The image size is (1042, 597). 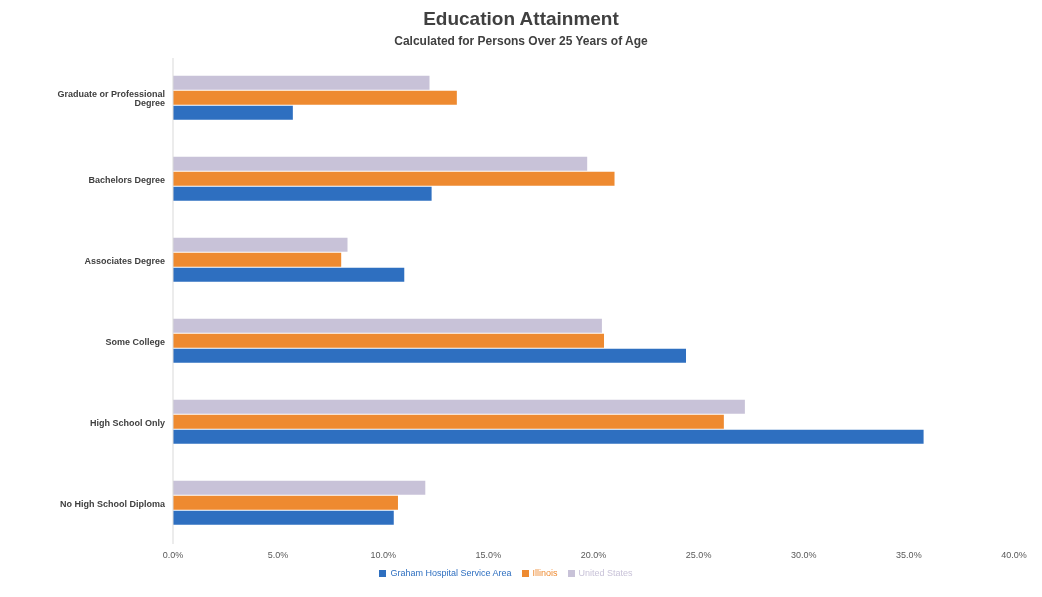 What do you see at coordinates (698, 555) in the screenshot?
I see `x-tick-label: 25.0%` at bounding box center [698, 555].